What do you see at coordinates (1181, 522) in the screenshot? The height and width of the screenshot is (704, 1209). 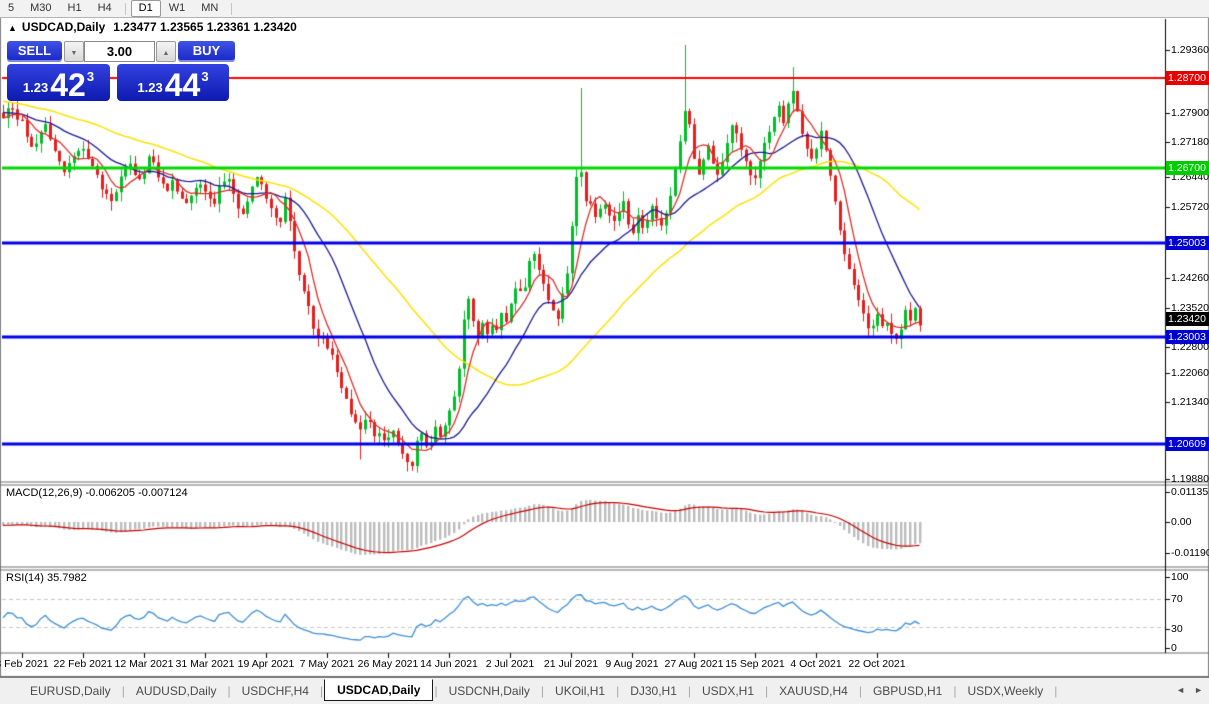 I see `axis-tick-label: 0.00` at bounding box center [1181, 522].